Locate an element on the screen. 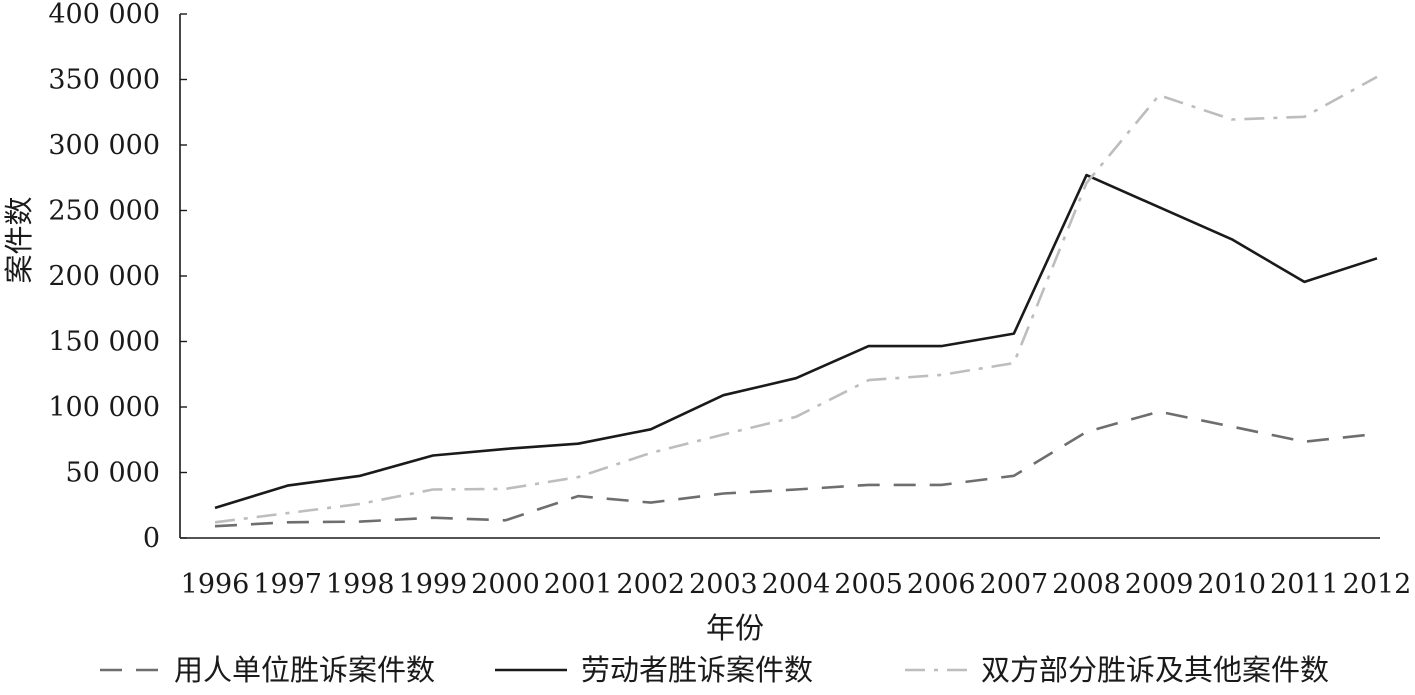  x-tick-label: 1996 is located at coordinates (215, 584).